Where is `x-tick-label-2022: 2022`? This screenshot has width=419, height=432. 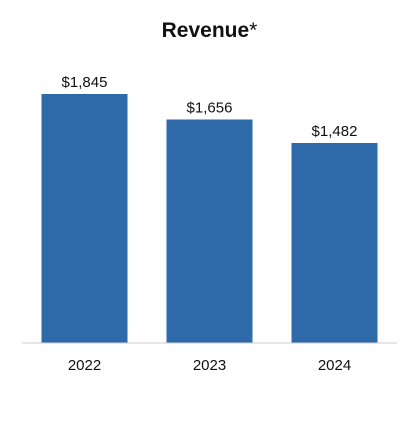 x-tick-label-2022: 2022 is located at coordinates (84, 365).